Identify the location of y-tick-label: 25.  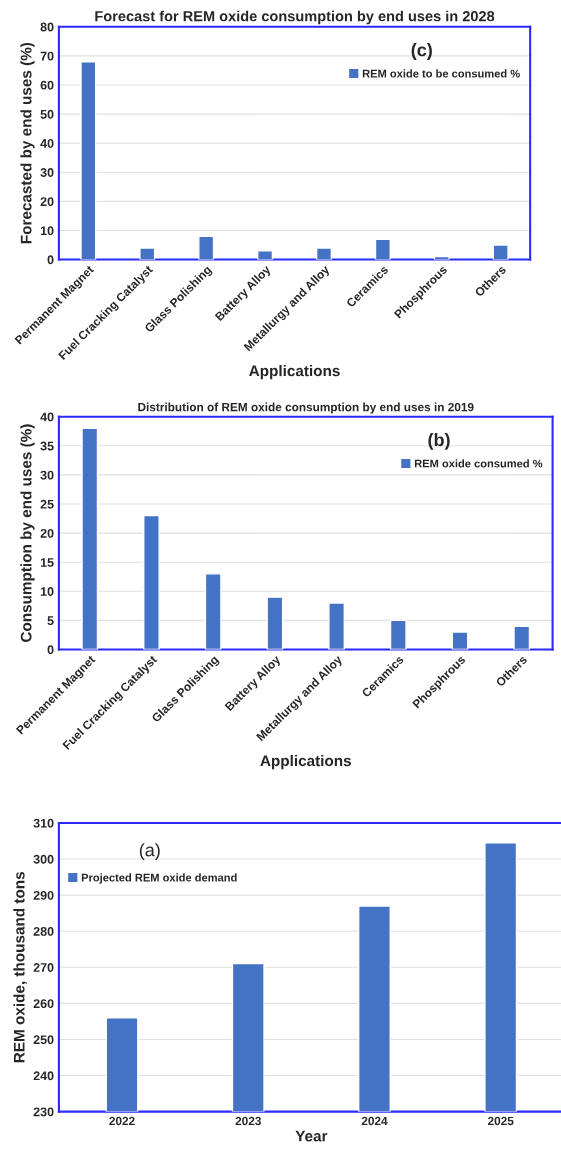
(47, 504).